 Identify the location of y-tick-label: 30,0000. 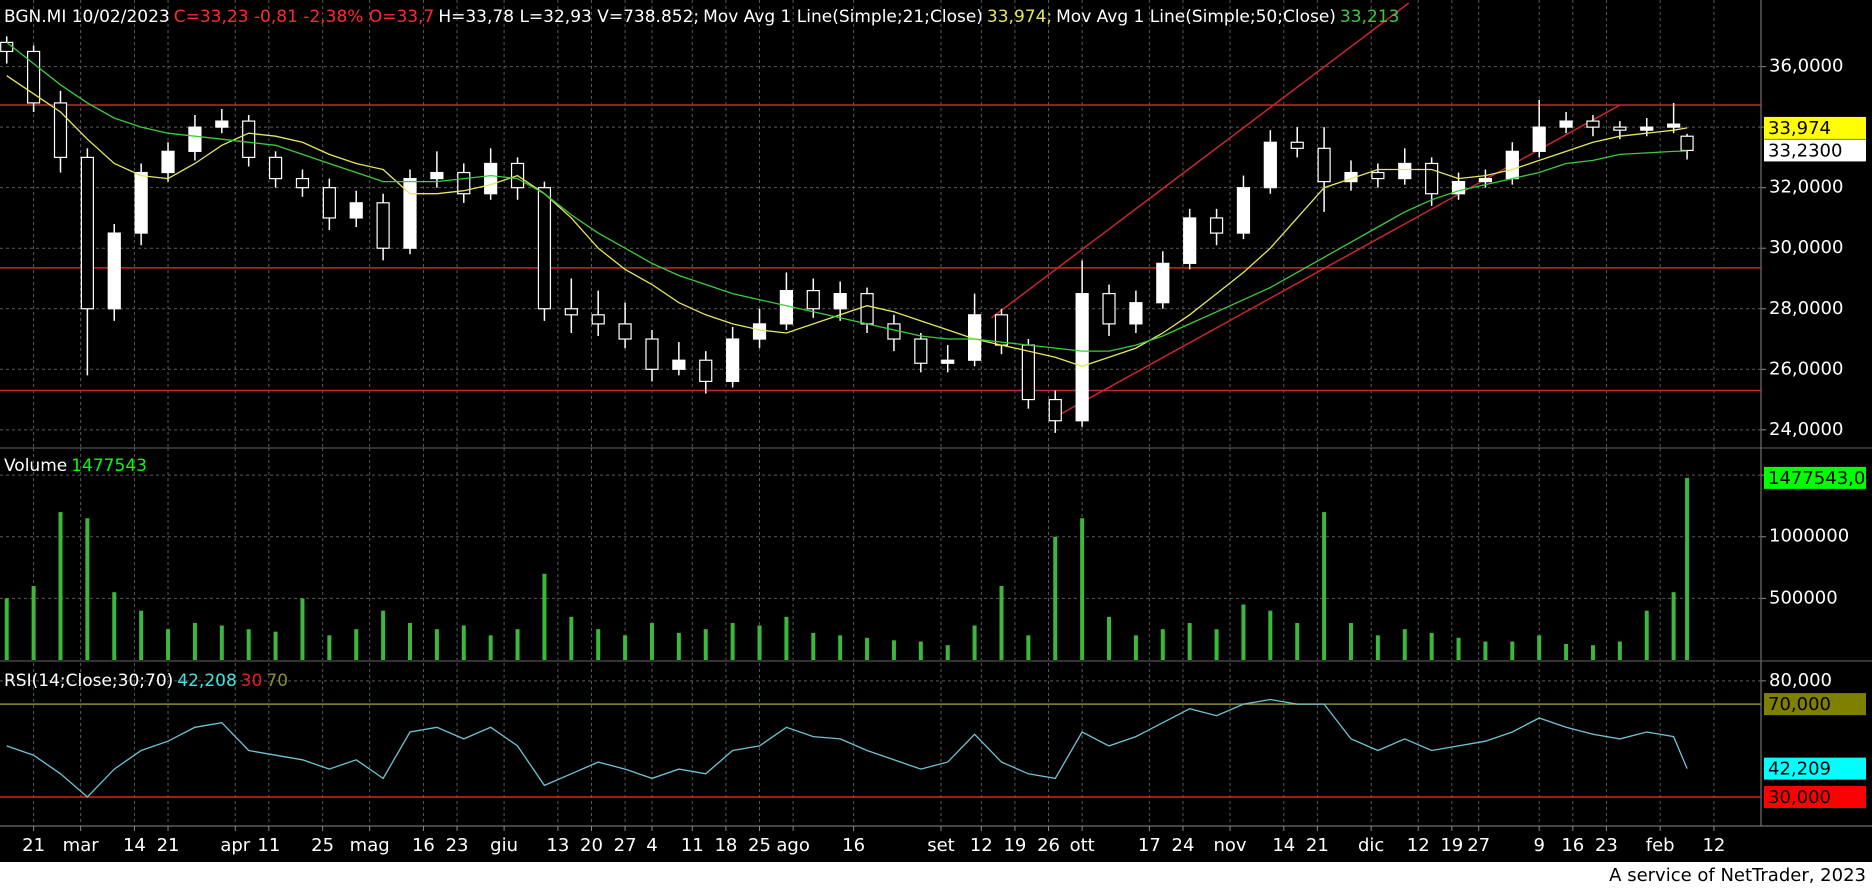
(1806, 247).